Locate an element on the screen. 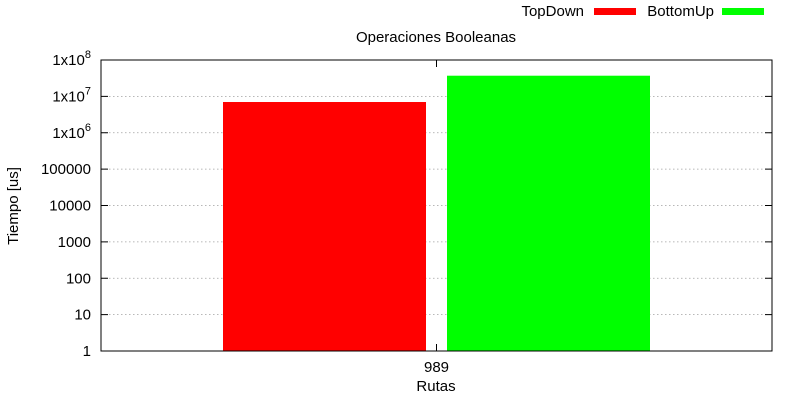  y-tick-label: 10000 is located at coordinates (70, 206).